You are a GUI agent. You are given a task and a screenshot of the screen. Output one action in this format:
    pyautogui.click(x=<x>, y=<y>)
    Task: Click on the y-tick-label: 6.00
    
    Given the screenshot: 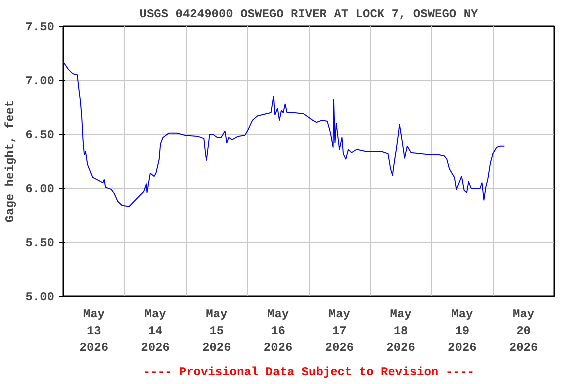 What is the action you would take?
    pyautogui.click(x=40, y=189)
    